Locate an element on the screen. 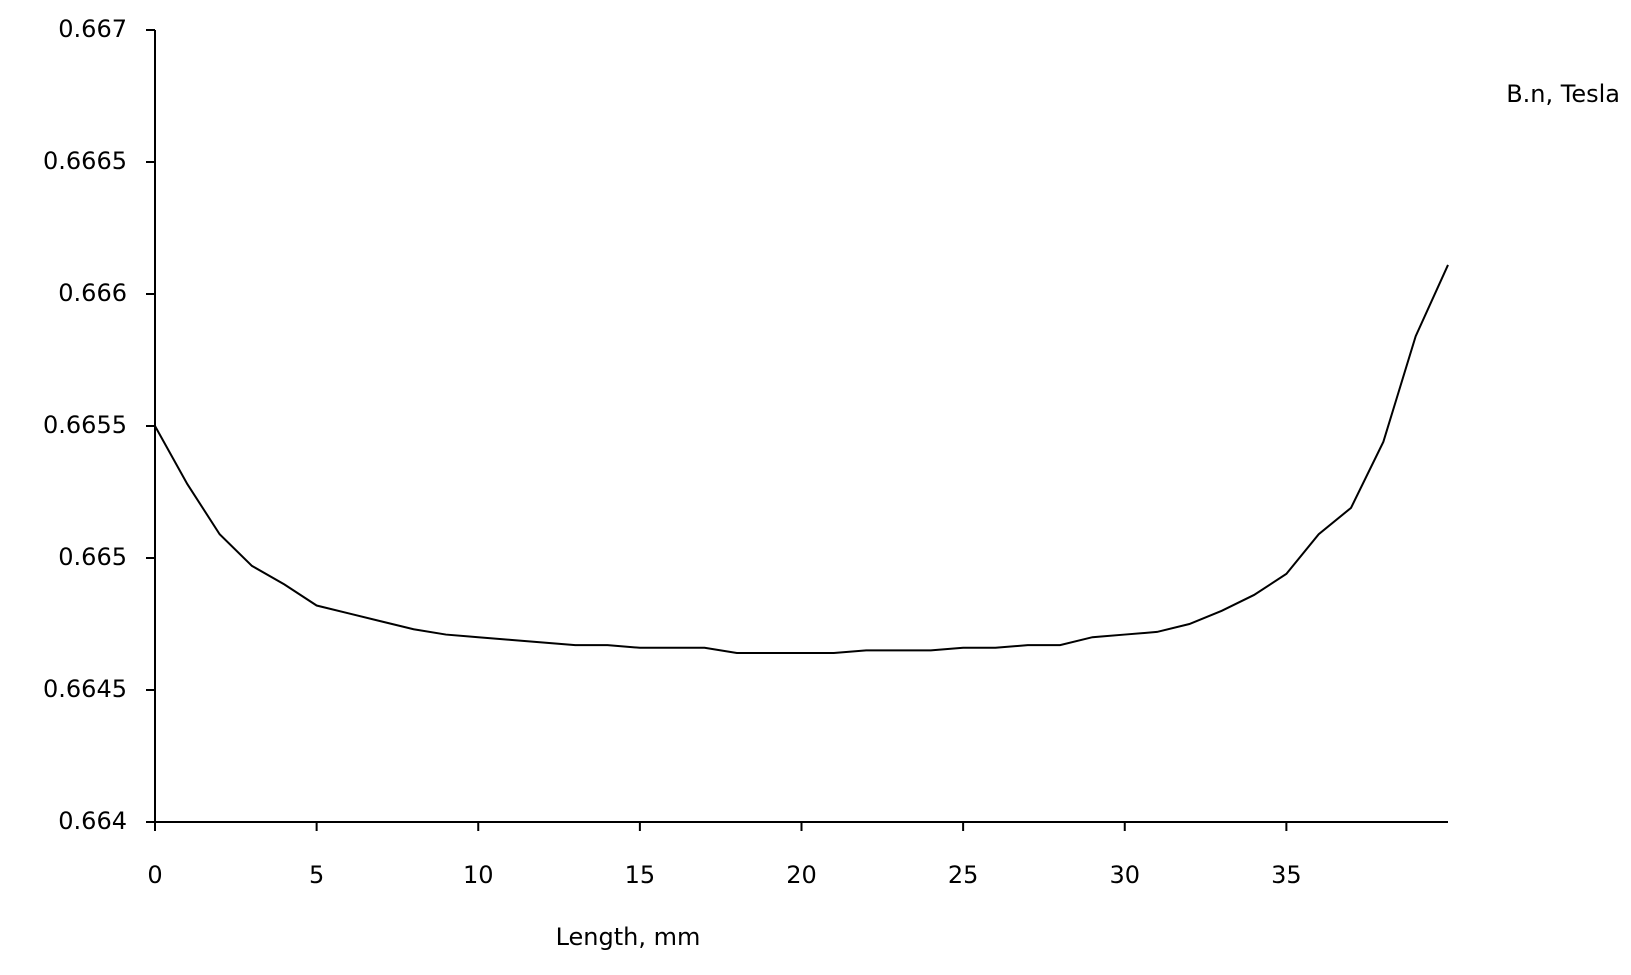 The image size is (1631, 975). y-tick-label: 0.664 is located at coordinates (92, 821).